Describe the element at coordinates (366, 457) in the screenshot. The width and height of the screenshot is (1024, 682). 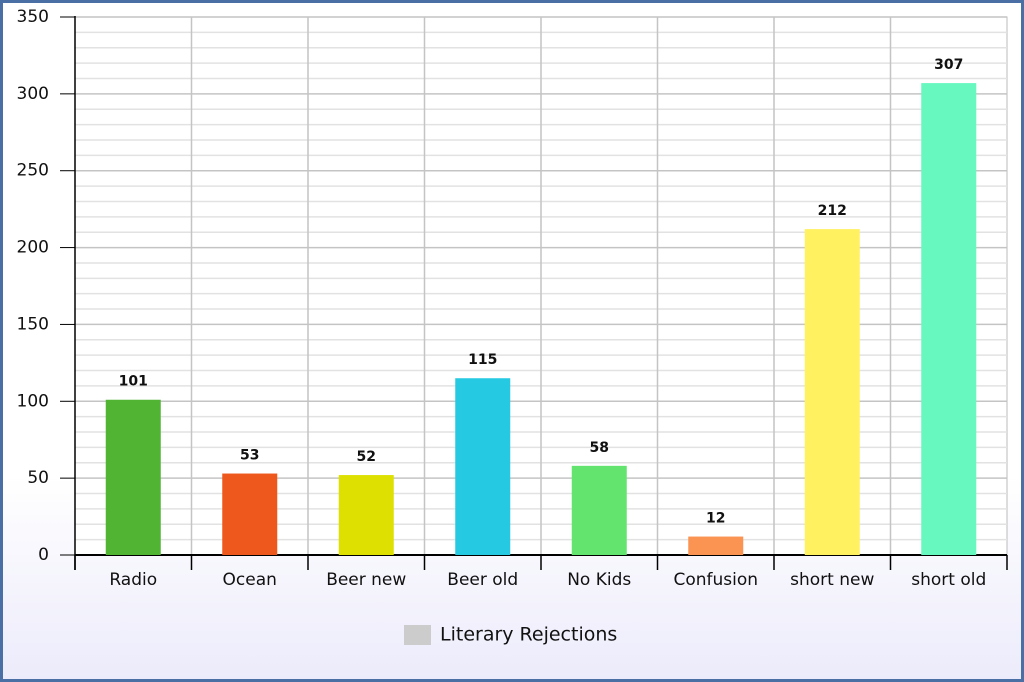
I see `value-label: 52` at that location.